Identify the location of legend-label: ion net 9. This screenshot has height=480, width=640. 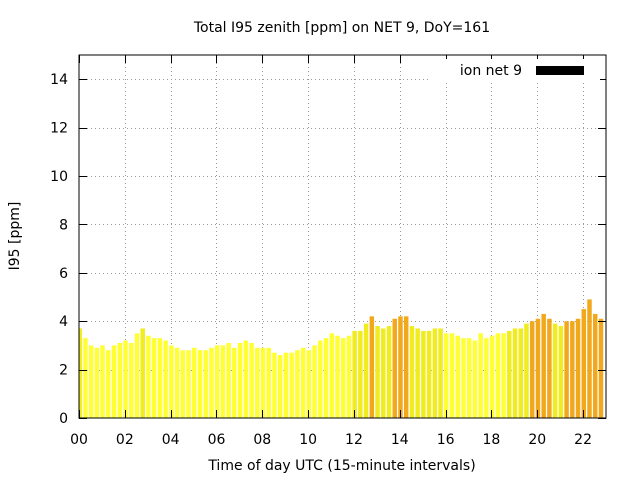
(491, 71).